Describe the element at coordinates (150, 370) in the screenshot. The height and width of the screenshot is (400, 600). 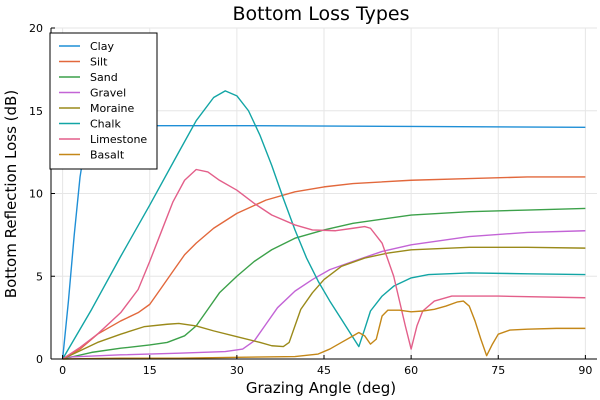
I see `x-tick-label: 15` at that location.